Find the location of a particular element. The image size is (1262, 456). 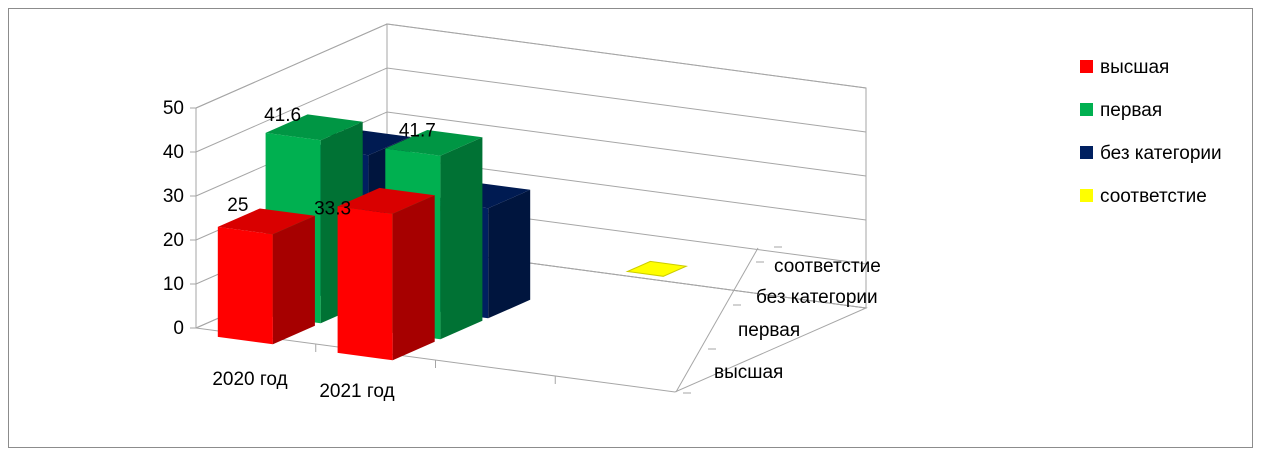

y-tick-labels: 0 10 20 30 40 50 is located at coordinates (179, 218).